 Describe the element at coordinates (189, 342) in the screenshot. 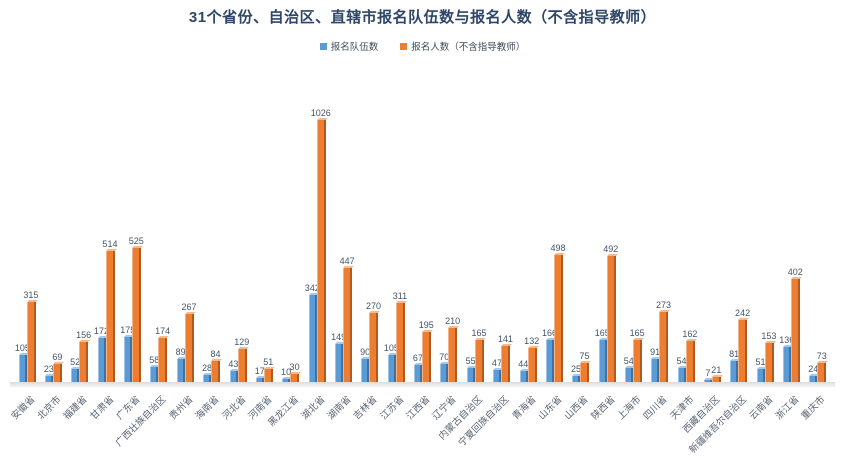

I see `people-bar: 267` at that location.